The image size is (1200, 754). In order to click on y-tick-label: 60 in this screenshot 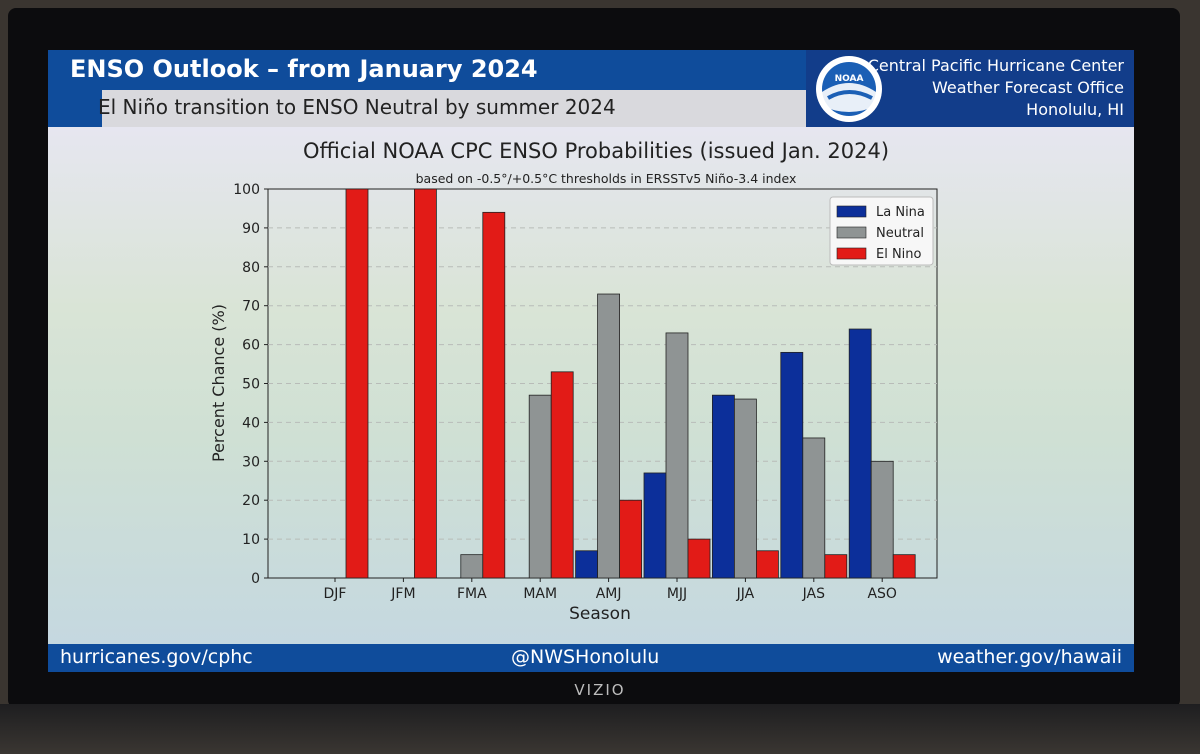, I will do `click(251, 346)`.